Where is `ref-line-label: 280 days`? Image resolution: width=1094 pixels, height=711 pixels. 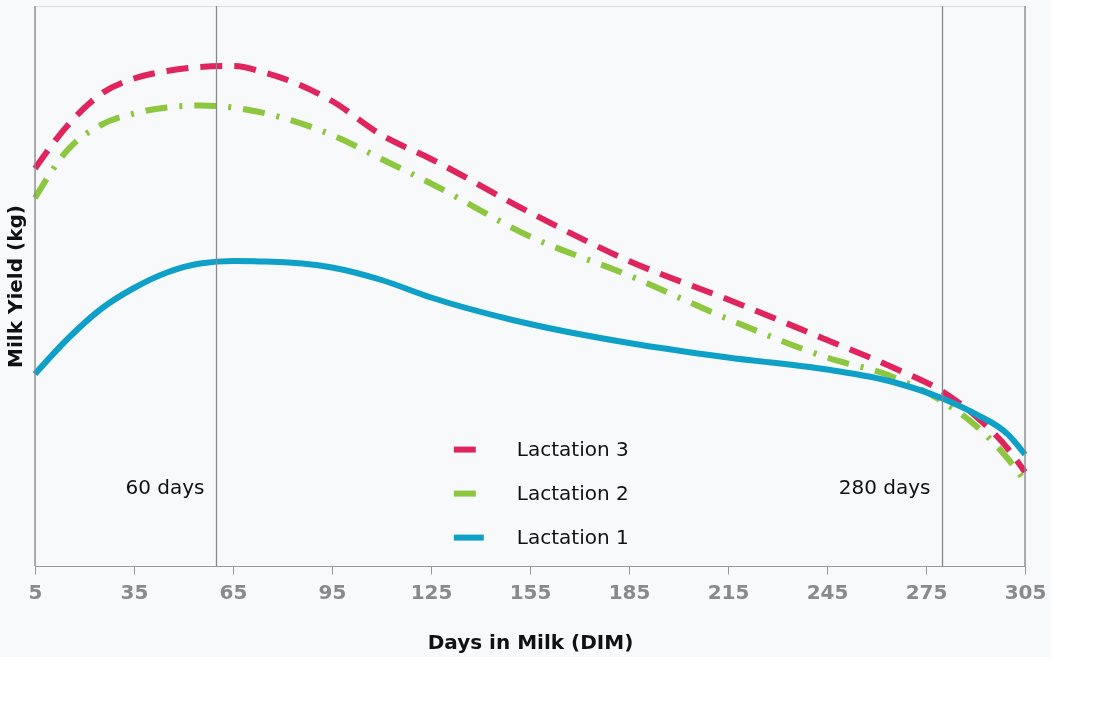
ref-line-label: 280 days is located at coordinates (884, 486).